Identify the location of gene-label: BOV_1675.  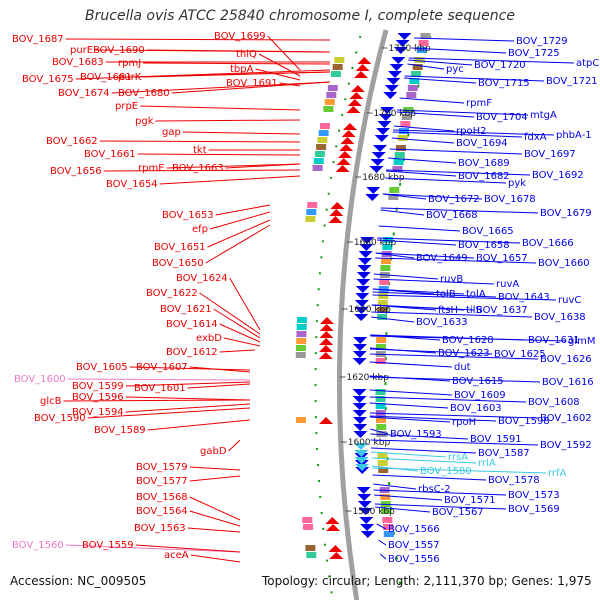
(48, 79).